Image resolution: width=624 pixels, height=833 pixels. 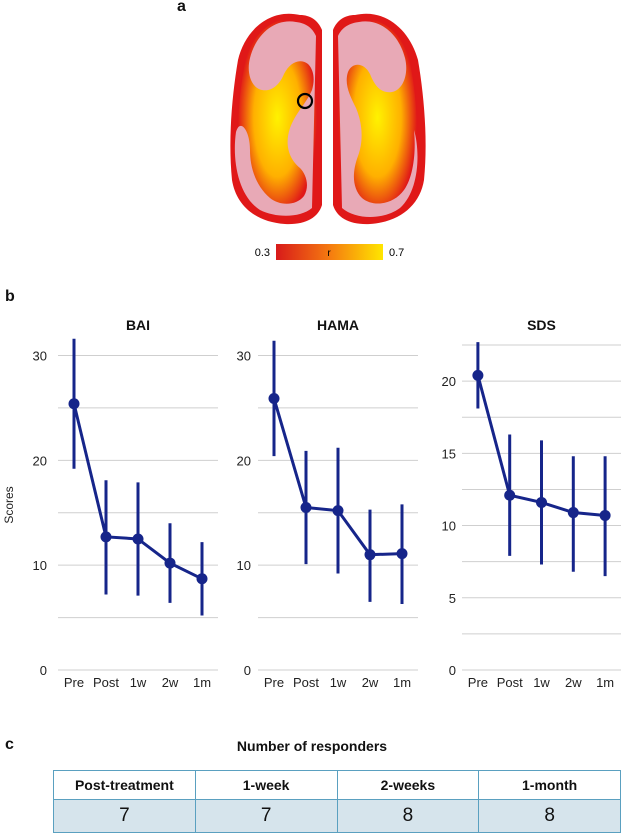 What do you see at coordinates (449, 453) in the screenshot?
I see `y-tick-label: 15` at bounding box center [449, 453].